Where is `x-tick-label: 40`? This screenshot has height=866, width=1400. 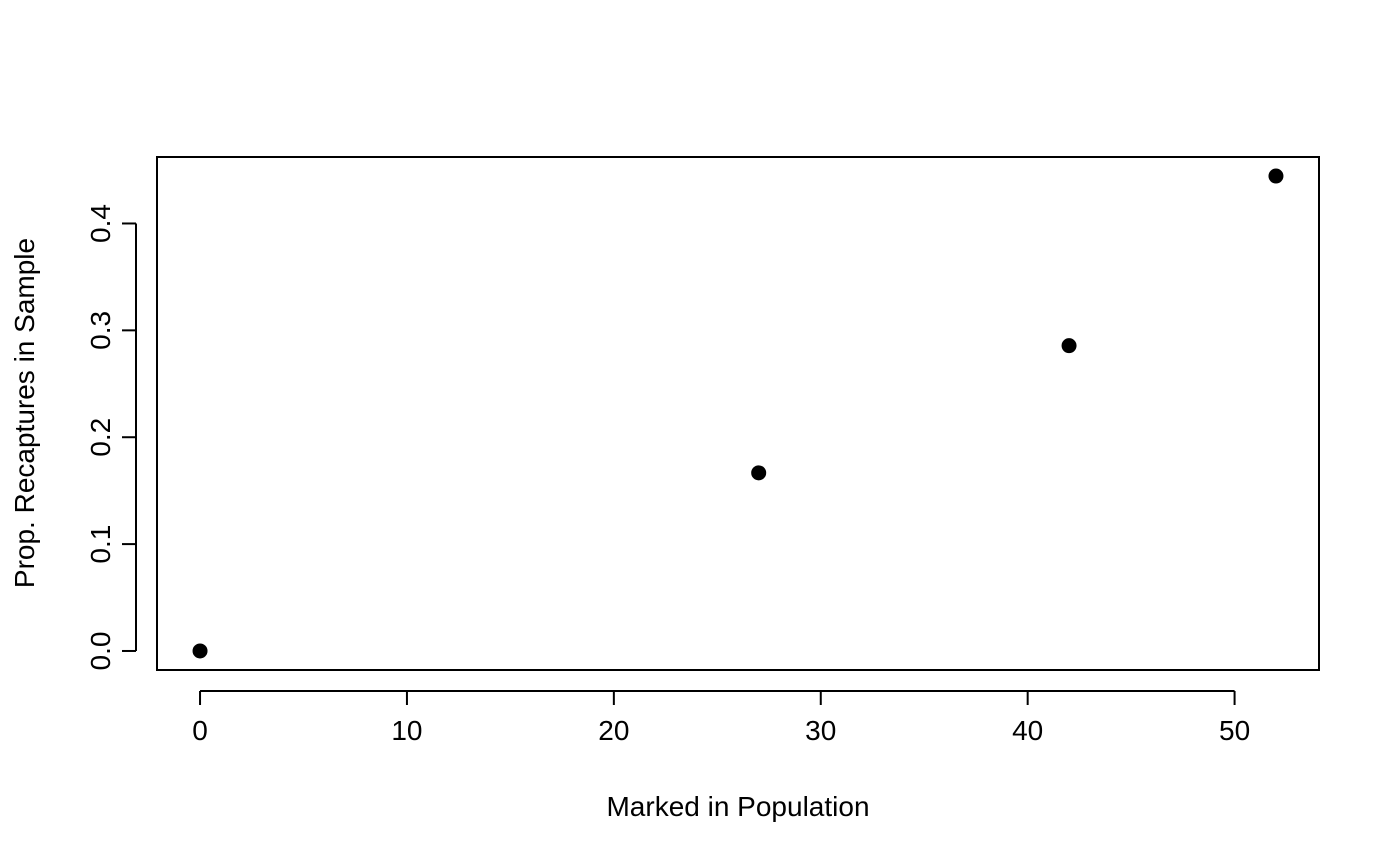
x-tick-label: 40 is located at coordinates (1027, 730).